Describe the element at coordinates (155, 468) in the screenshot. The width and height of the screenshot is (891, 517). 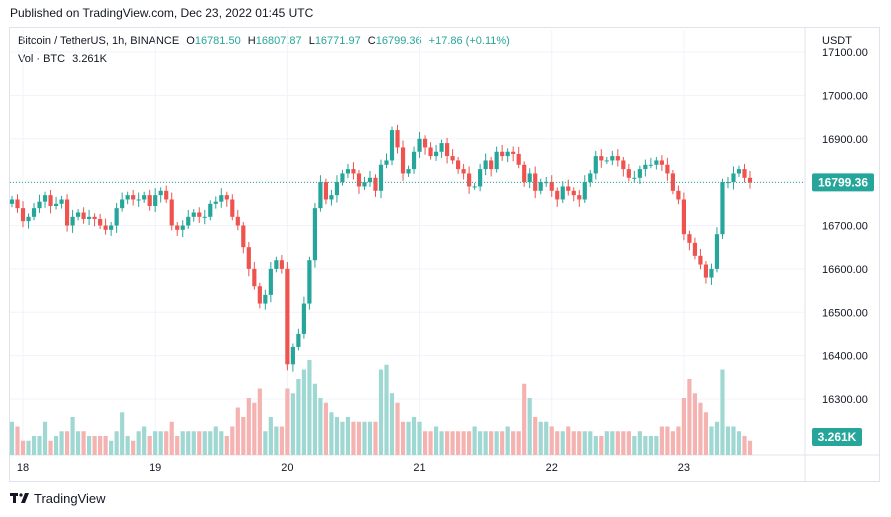
I see `x-tick-label: 19` at that location.